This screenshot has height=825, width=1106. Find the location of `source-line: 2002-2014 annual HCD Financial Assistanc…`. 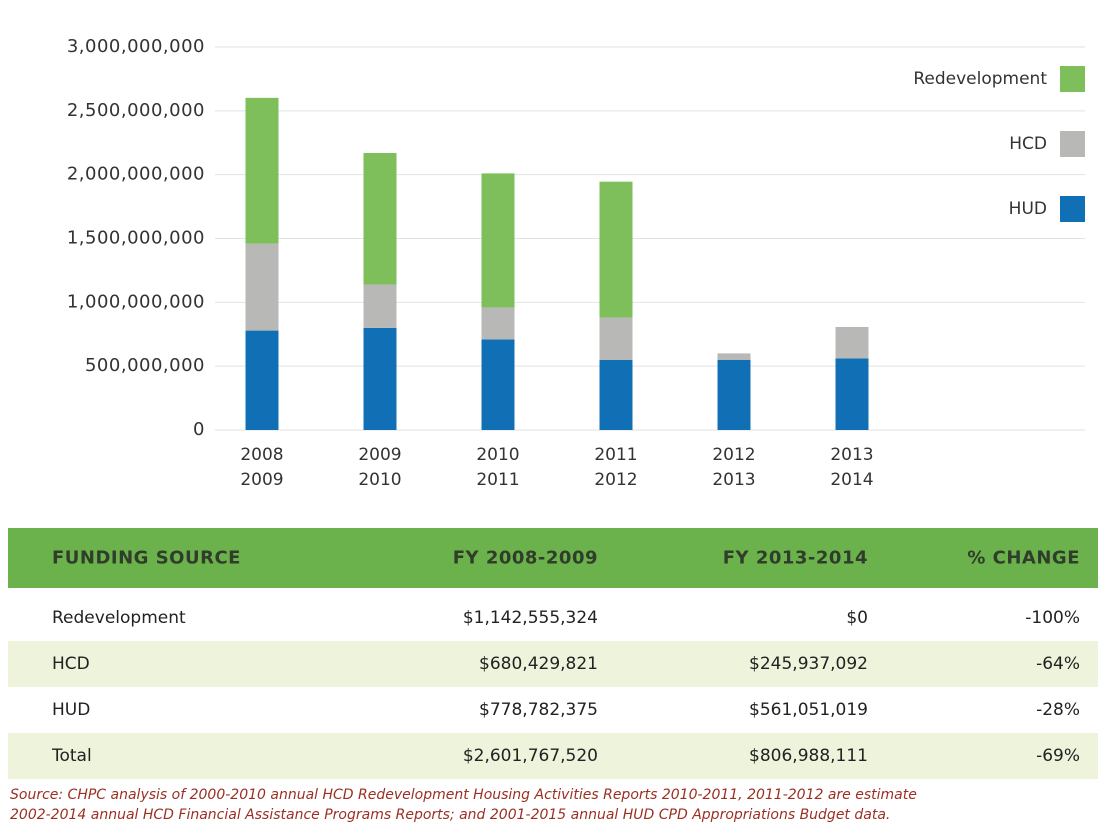

source-line: 2002-2014 annual HCD Financial Assistanc… is located at coordinates (450, 815).